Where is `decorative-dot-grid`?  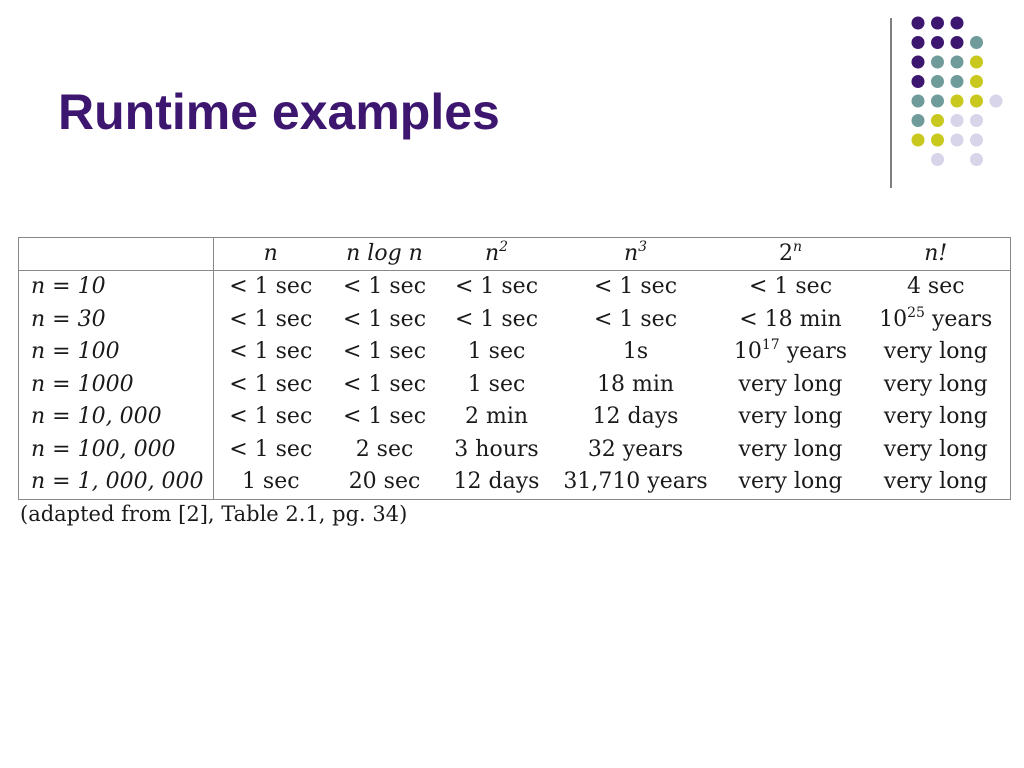 decorative-dot-grid is located at coordinates (946, 102).